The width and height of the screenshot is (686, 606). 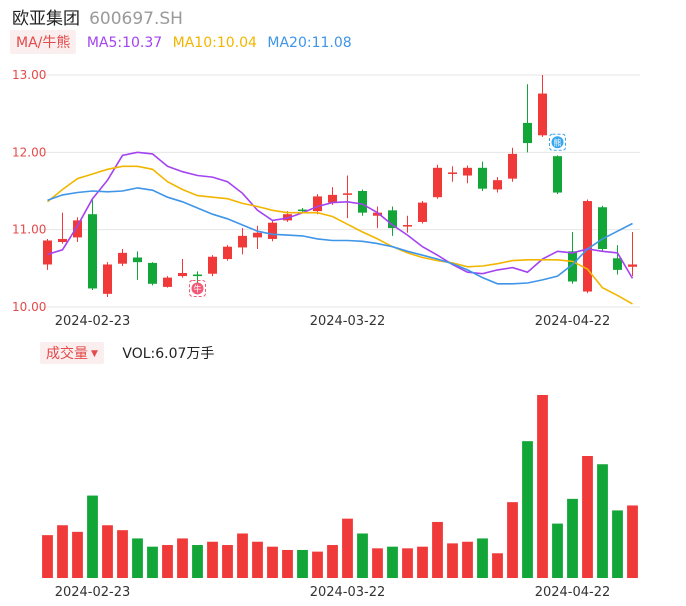 I want to click on stock-name: 欧亚集团, so click(x=46, y=19).